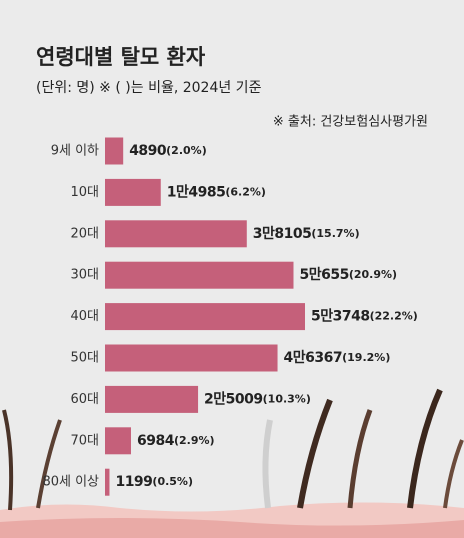 Image resolution: width=464 pixels, height=538 pixels. Describe the element at coordinates (282, 234) in the screenshot. I see `value-label: 3만8105` at that location.